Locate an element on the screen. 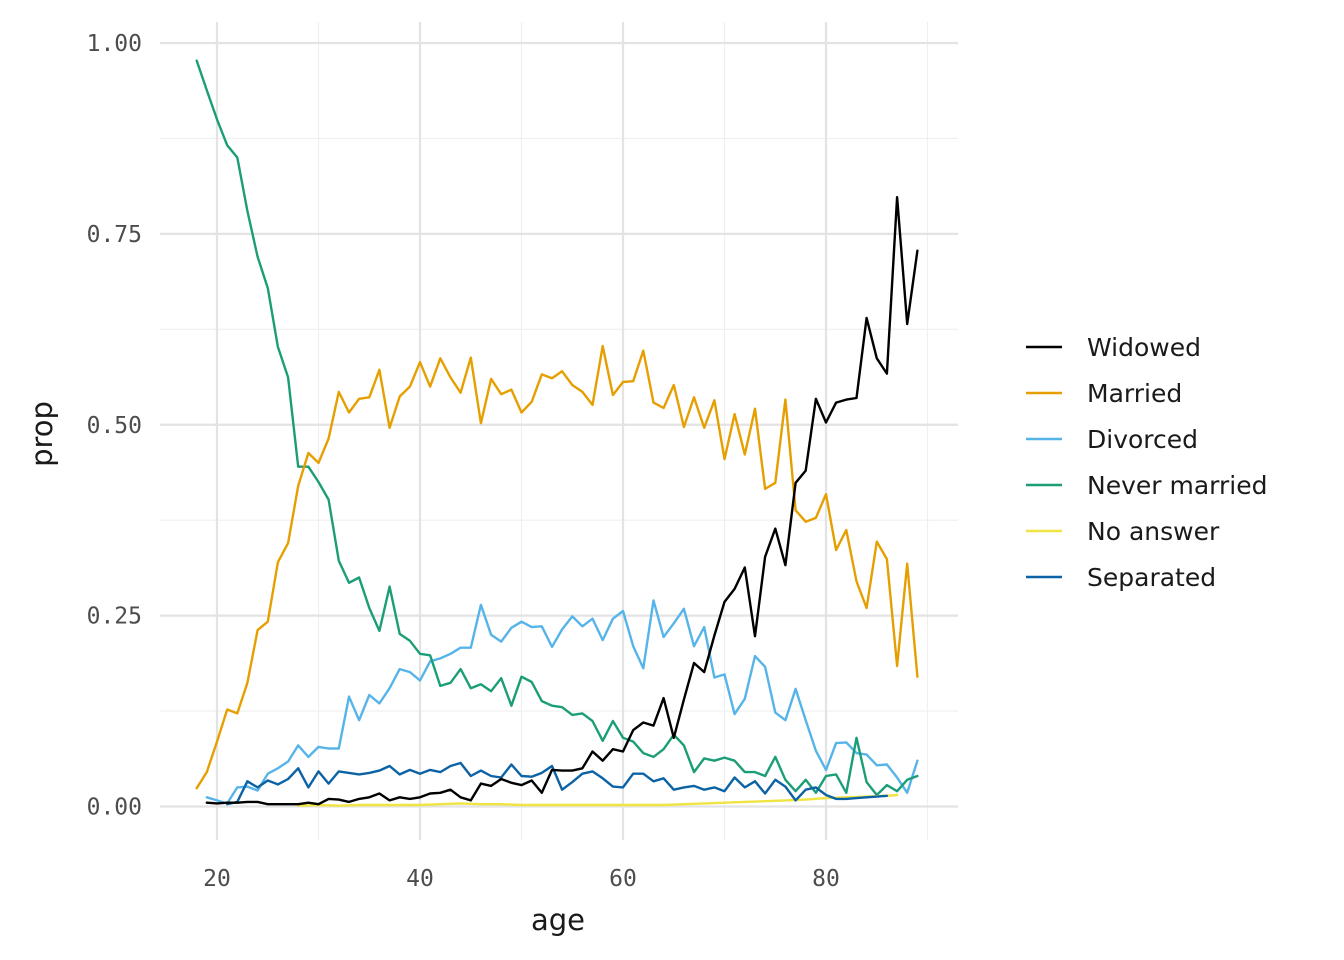  y-tick-label: 0.00 is located at coordinates (114, 808).